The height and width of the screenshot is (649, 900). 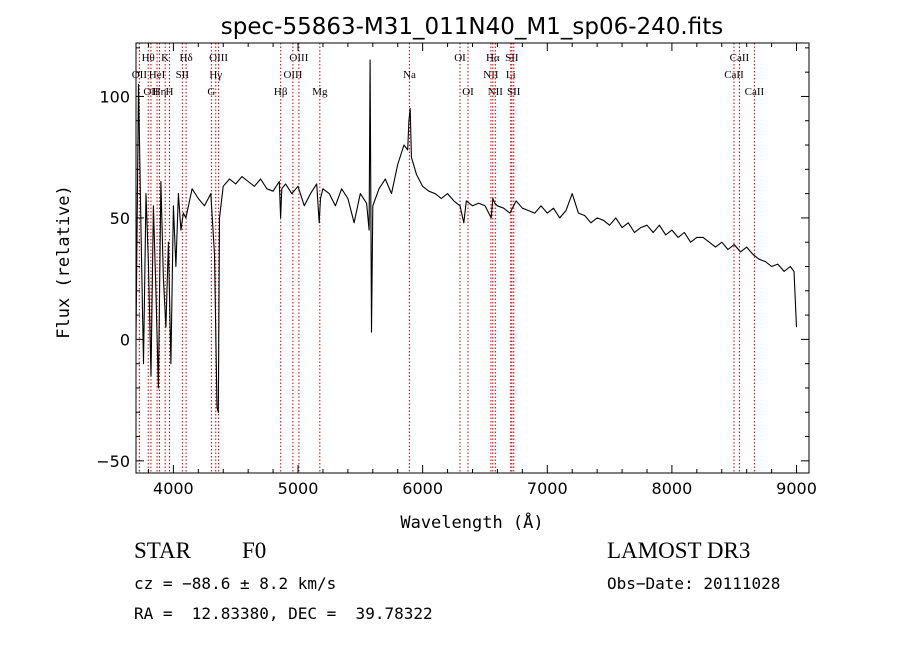 I want to click on line-label: Hα, so click(x=493, y=58).